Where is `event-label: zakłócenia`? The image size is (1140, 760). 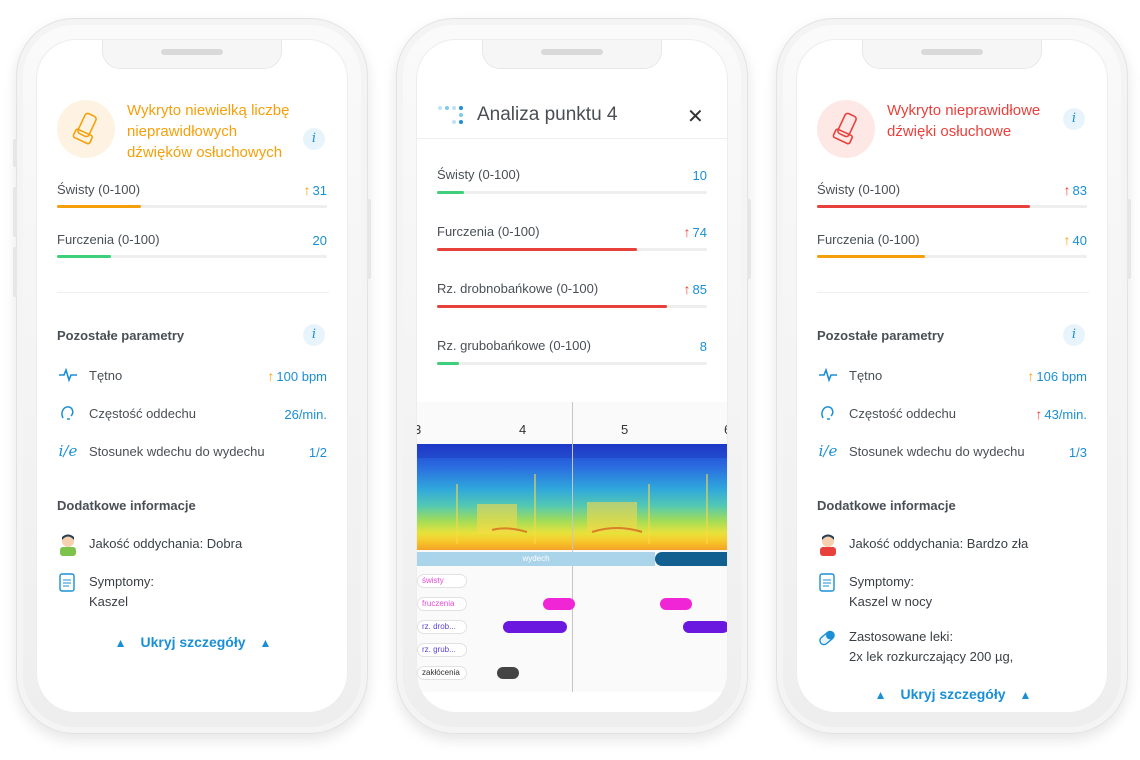
event-label: zakłócenia is located at coordinates (442, 673).